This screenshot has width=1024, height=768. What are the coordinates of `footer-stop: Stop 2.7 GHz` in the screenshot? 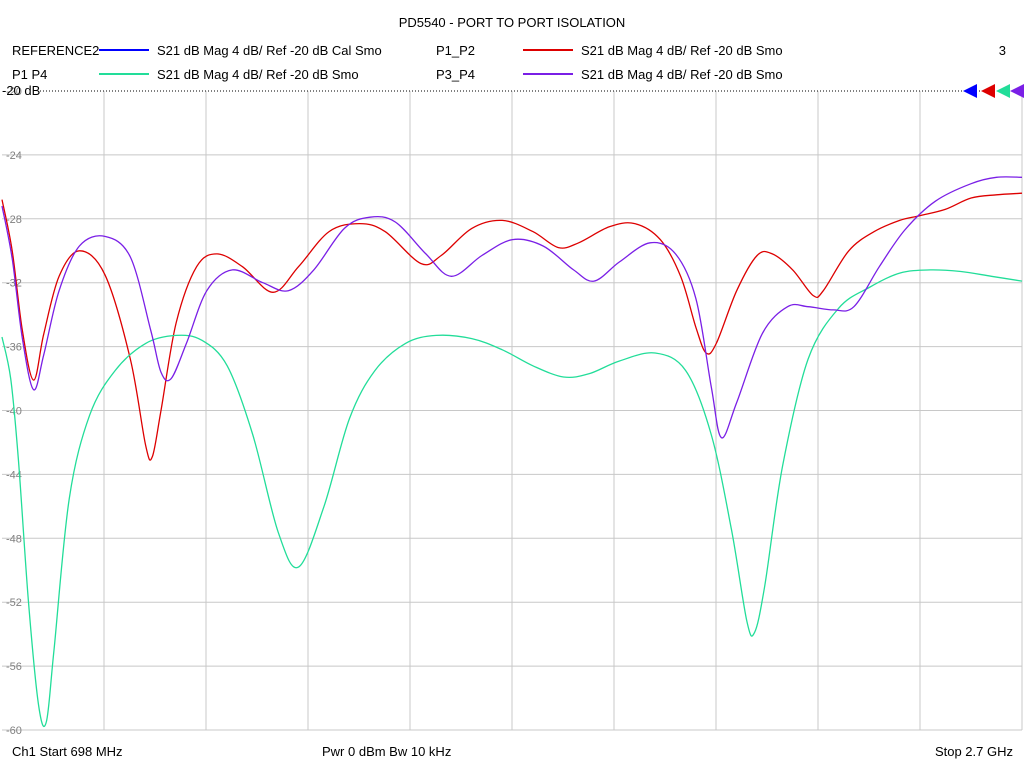 It's located at (974, 751).